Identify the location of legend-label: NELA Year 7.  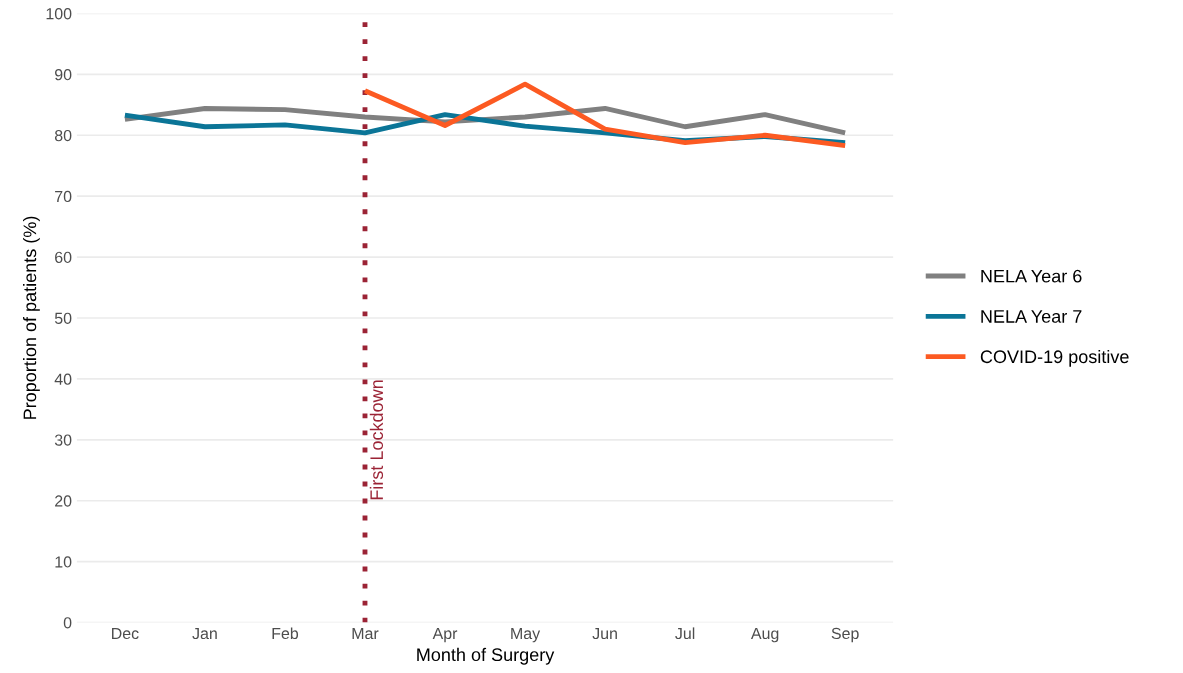
(1031, 316).